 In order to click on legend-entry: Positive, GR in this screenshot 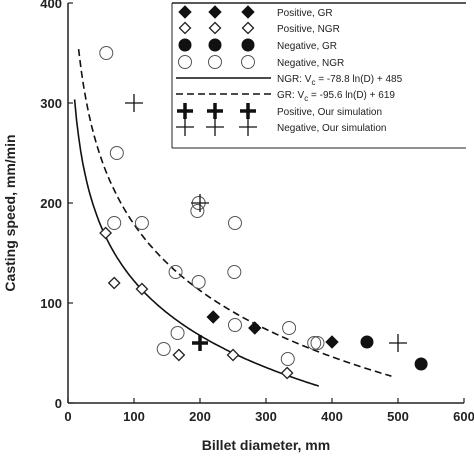, I will do `click(255, 12)`.